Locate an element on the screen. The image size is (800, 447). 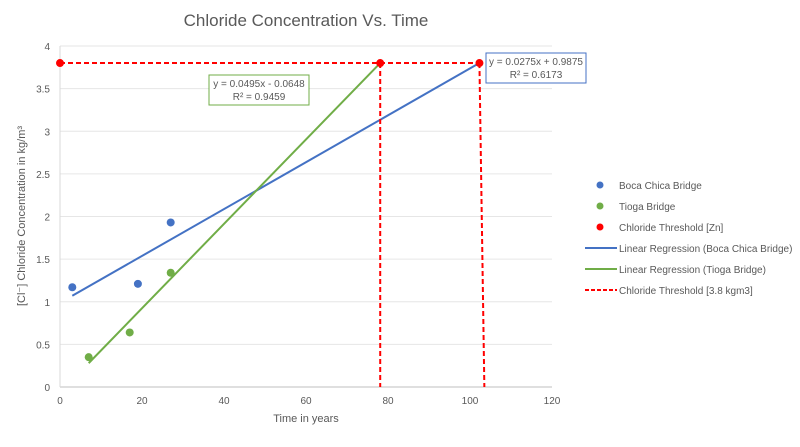
legend-label: Linear Regression (Boca Chica Bridge) is located at coordinates (705, 249).